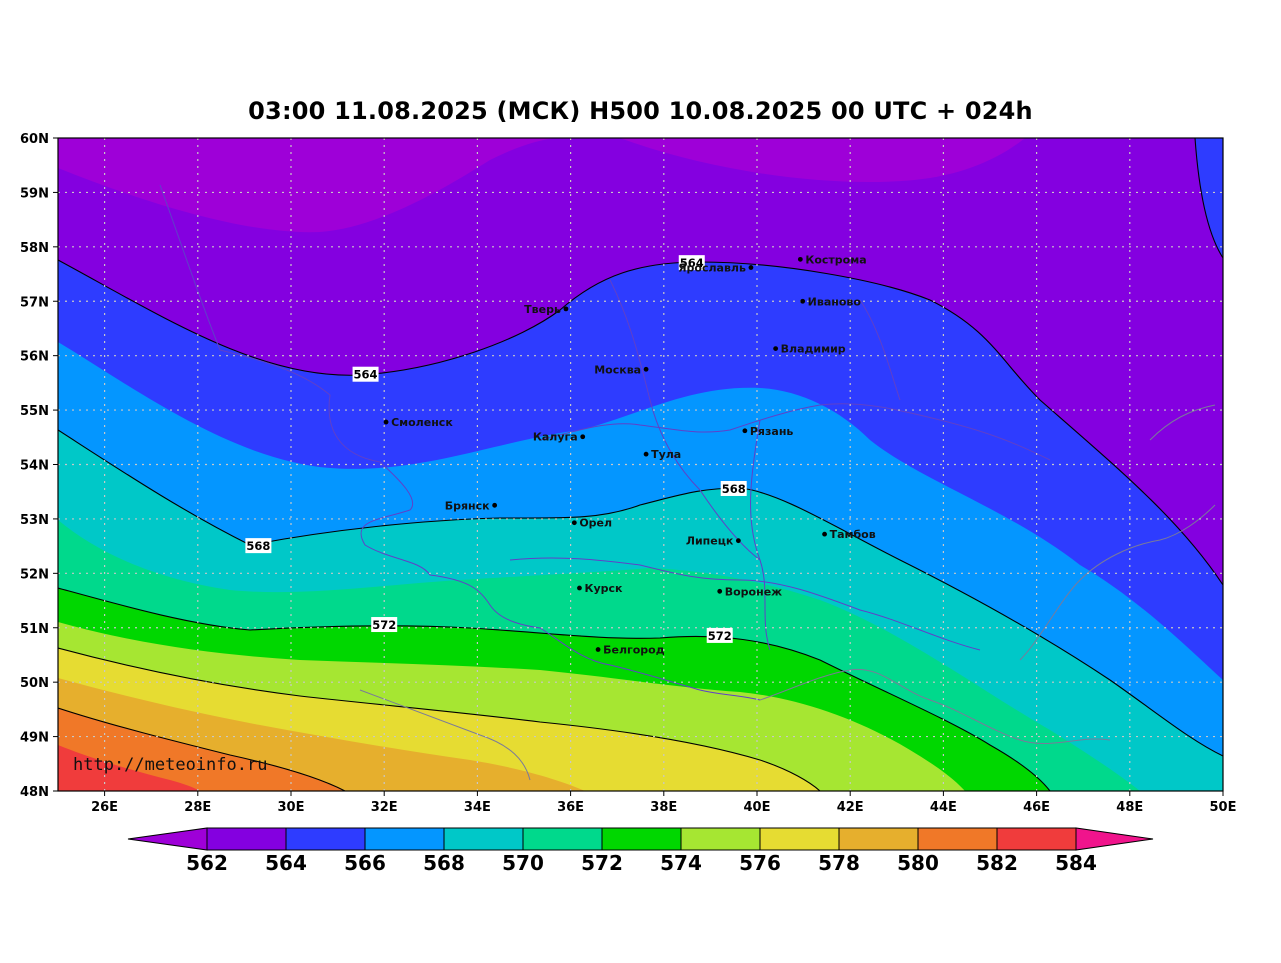  Describe the element at coordinates (943, 807) in the screenshot. I see `lon-tick-label: 44E` at that location.